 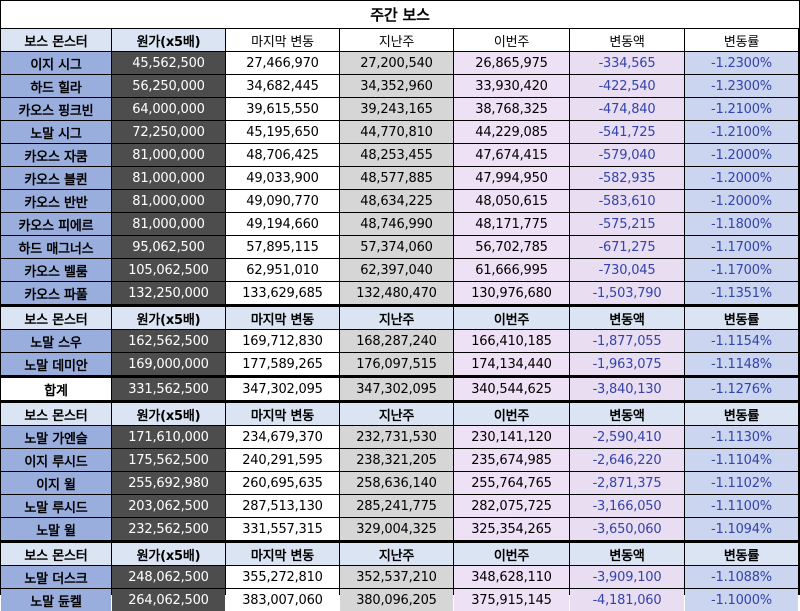 I want to click on cell-last-week: 27,200,540, so click(x=396, y=63).